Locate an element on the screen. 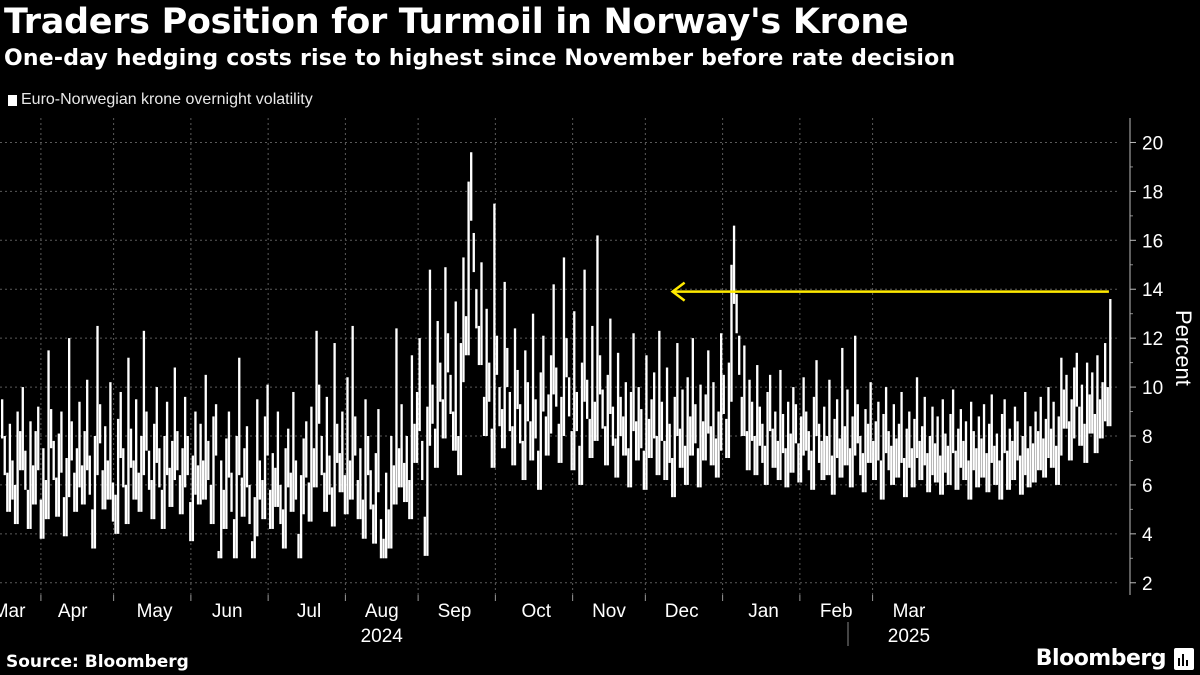 This screenshot has height=675, width=1200. source-note: Source: Bloomberg is located at coordinates (97, 662).